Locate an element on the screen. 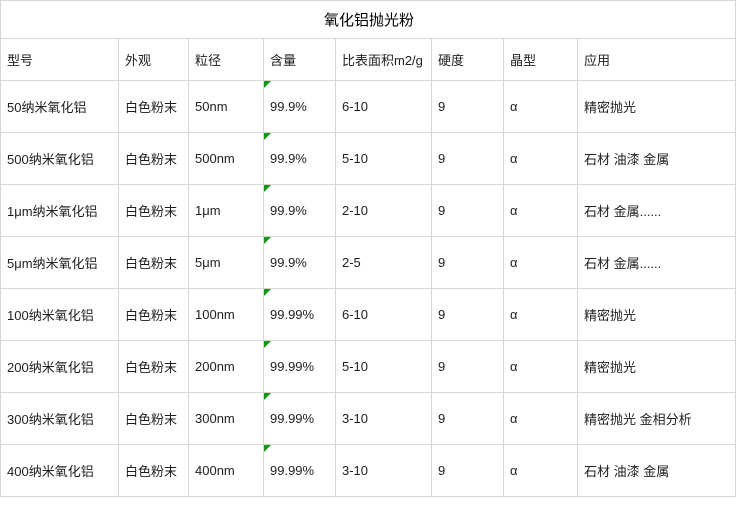  cell-model: 200纳米氧化铝 is located at coordinates (59, 366).